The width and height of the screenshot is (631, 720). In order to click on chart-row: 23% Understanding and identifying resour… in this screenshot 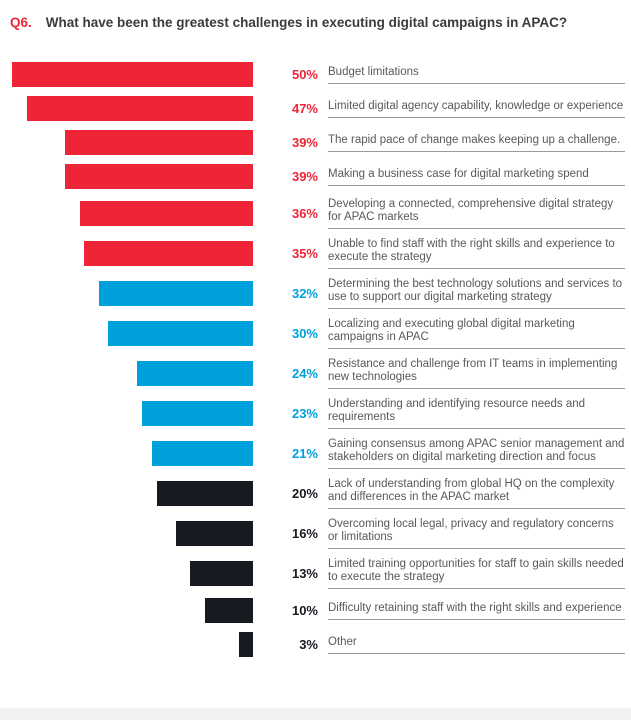, I will do `click(315, 413)`.